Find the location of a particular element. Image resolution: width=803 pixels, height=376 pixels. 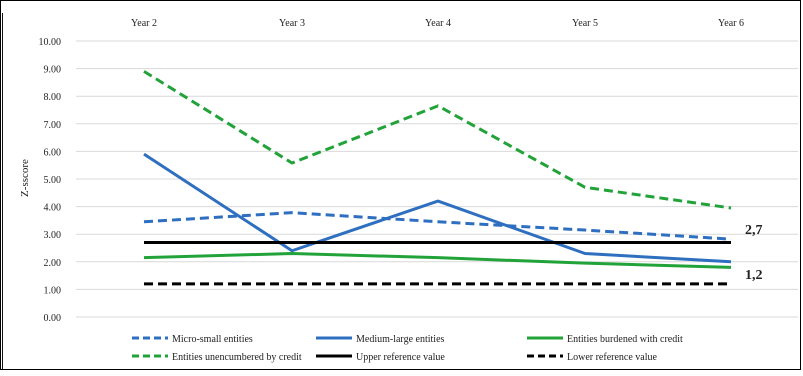

legend-label: Medium-large entities is located at coordinates (400, 339).